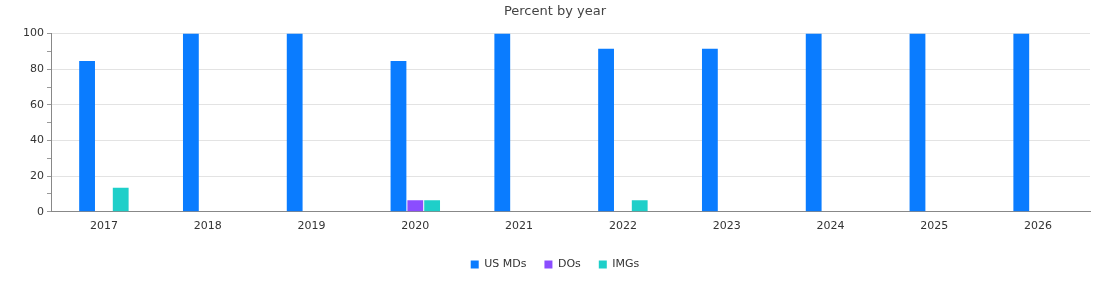 The height and width of the screenshot is (300, 1110). Describe the element at coordinates (40, 211) in the screenshot. I see `y-tick-label: 0` at that location.